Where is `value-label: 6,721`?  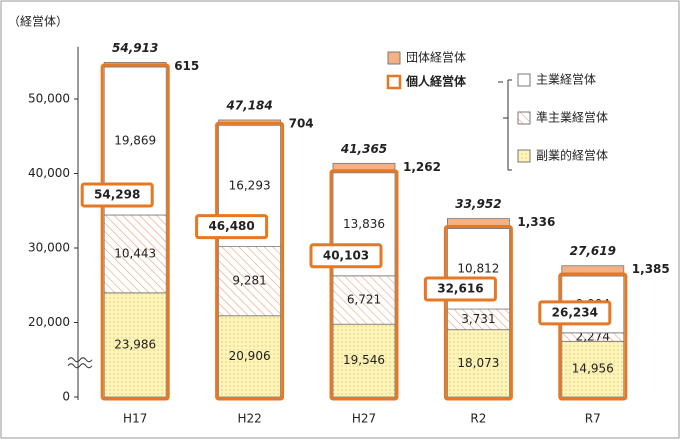 value-label: 6,721 is located at coordinates (364, 300).